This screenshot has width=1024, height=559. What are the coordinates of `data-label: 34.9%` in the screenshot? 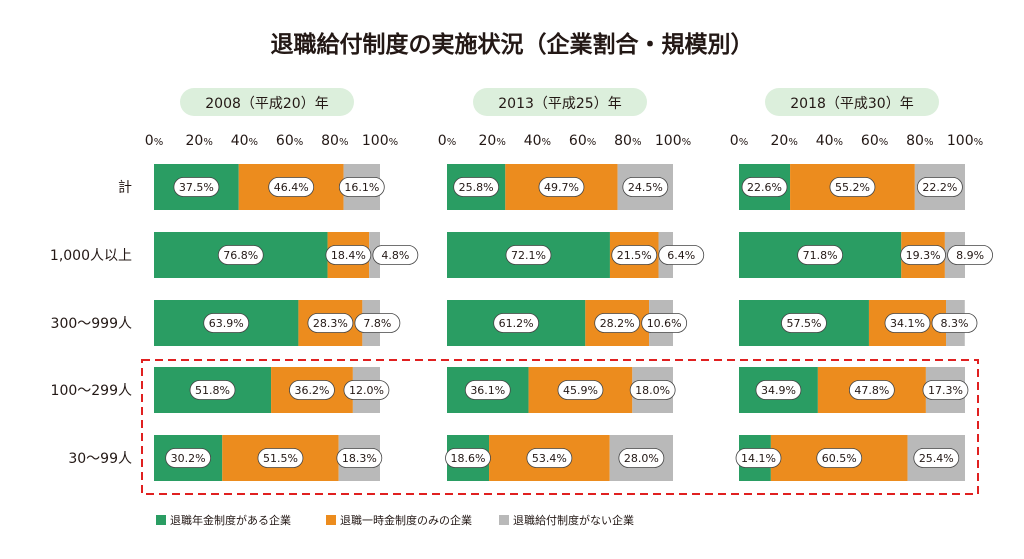 It's located at (778, 390).